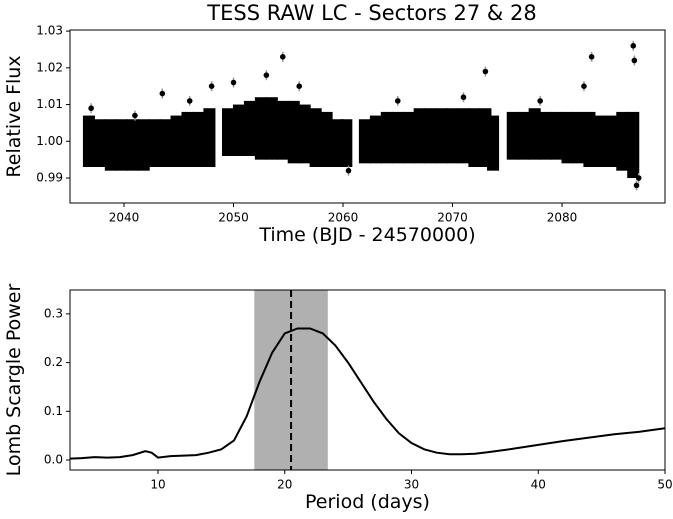  I want to click on y-axis-label: Lomb Scargle Power, so click(14, 380).